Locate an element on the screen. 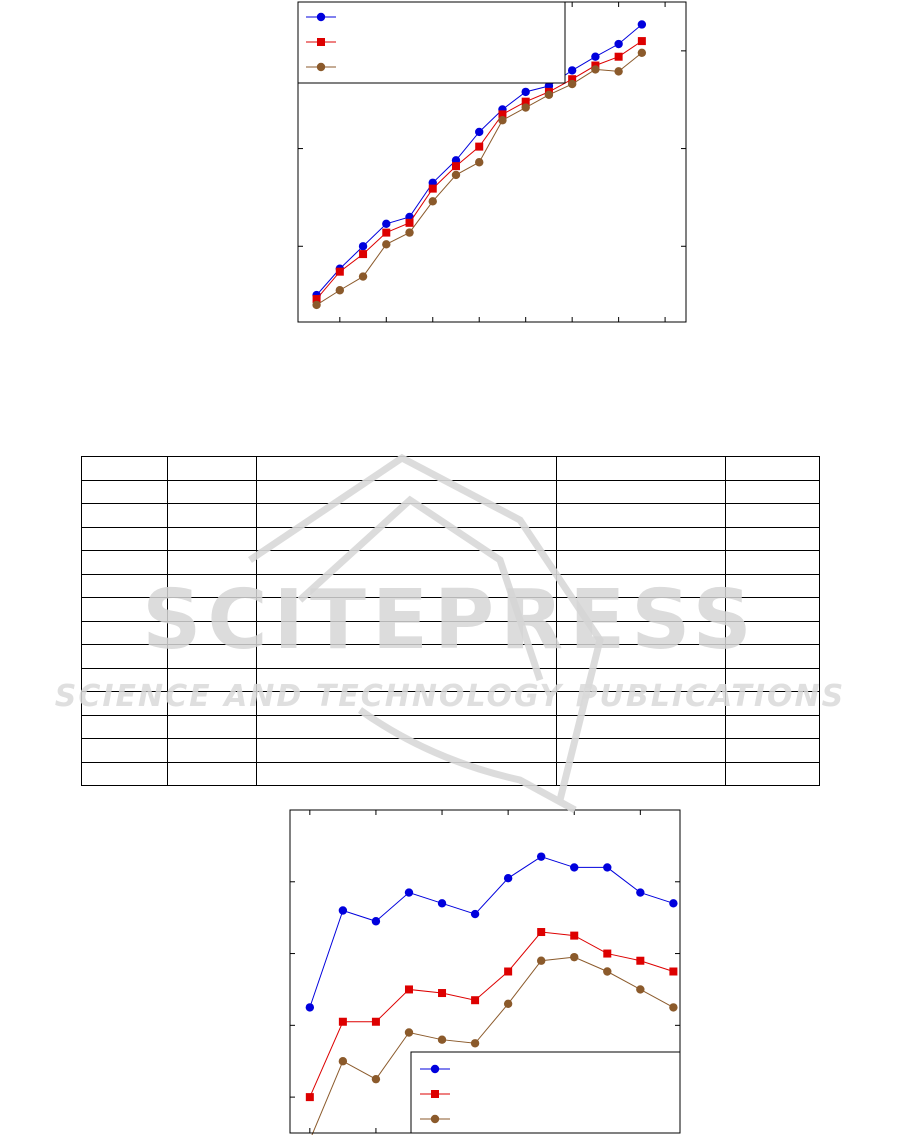 The width and height of the screenshot is (901, 1135). figure-2-series is located at coordinates (491, 993).